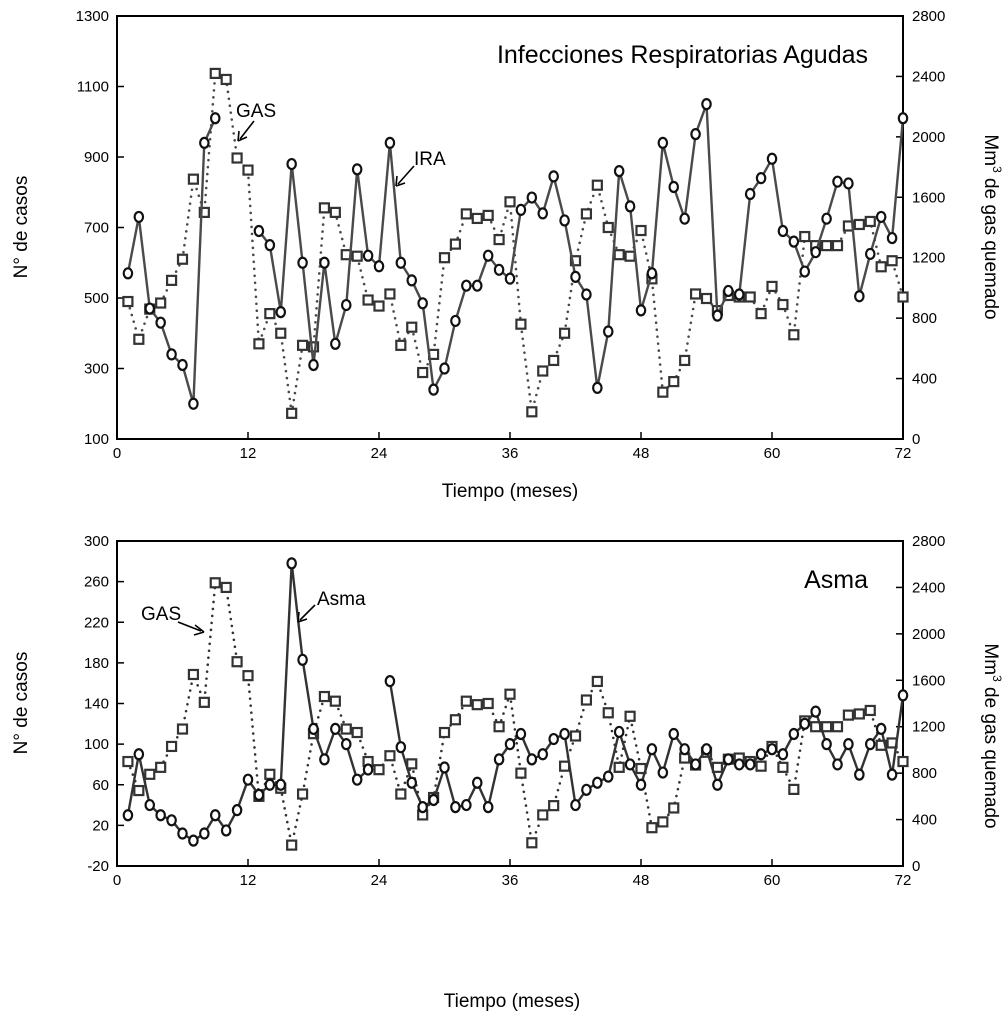 This screenshot has width=1008, height=1017. What do you see at coordinates (247, 130) in the screenshot?
I see `ira-annotation-gas-arrow` at bounding box center [247, 130].